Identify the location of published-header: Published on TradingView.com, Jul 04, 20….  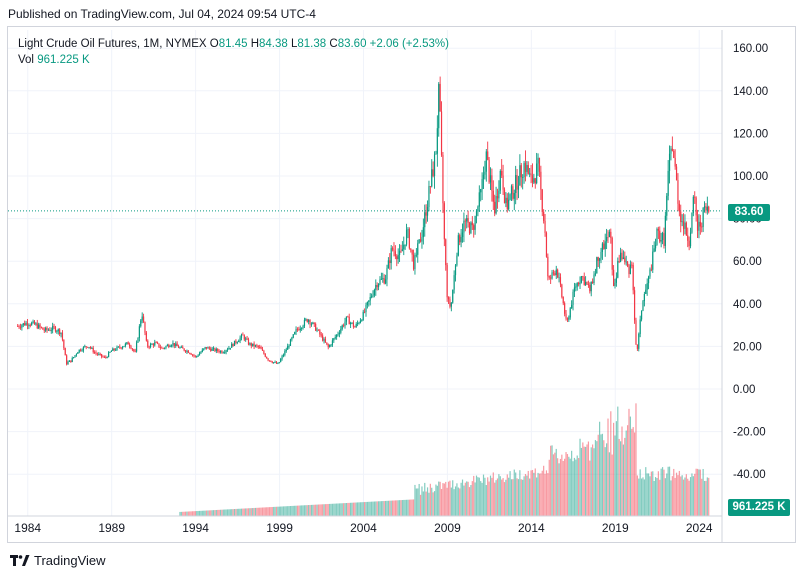
(162, 14).